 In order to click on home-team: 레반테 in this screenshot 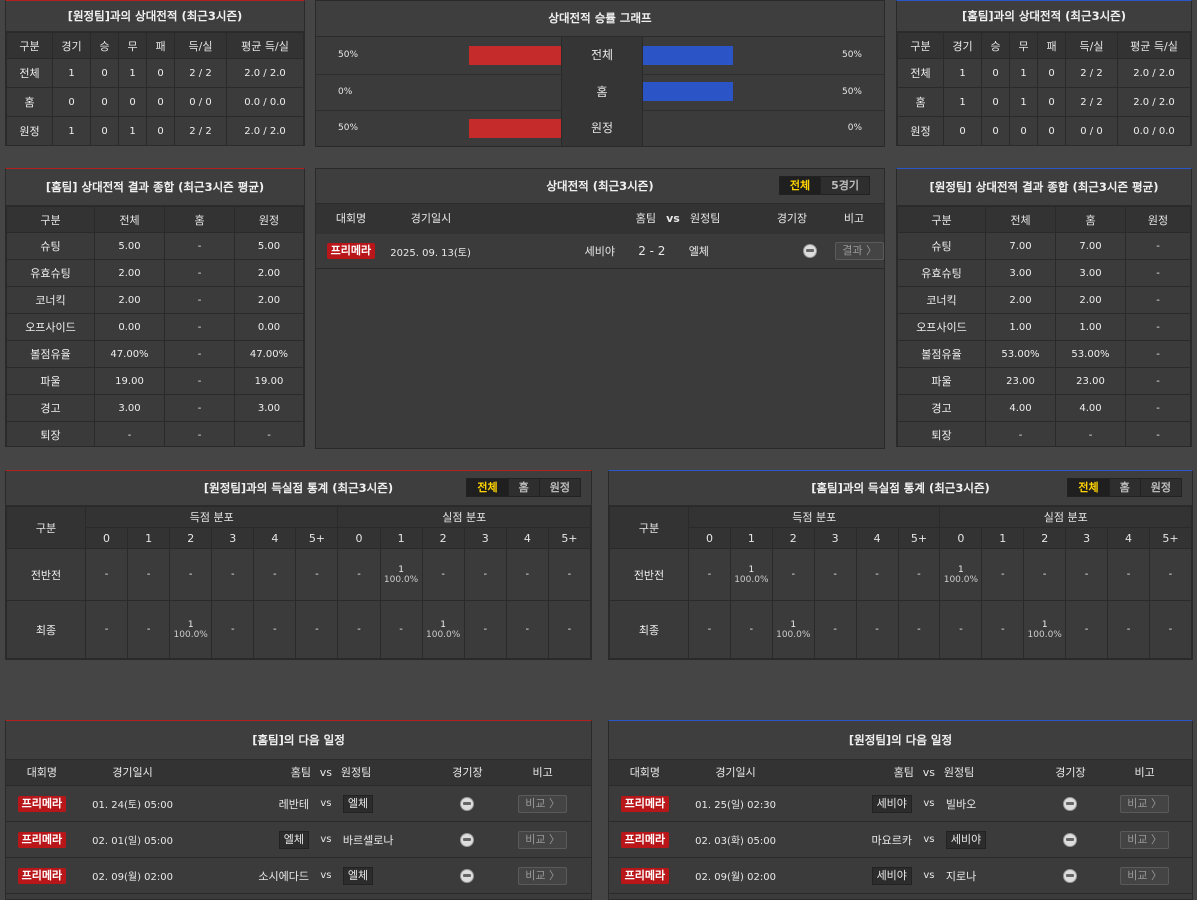, I will do `click(293, 804)`.